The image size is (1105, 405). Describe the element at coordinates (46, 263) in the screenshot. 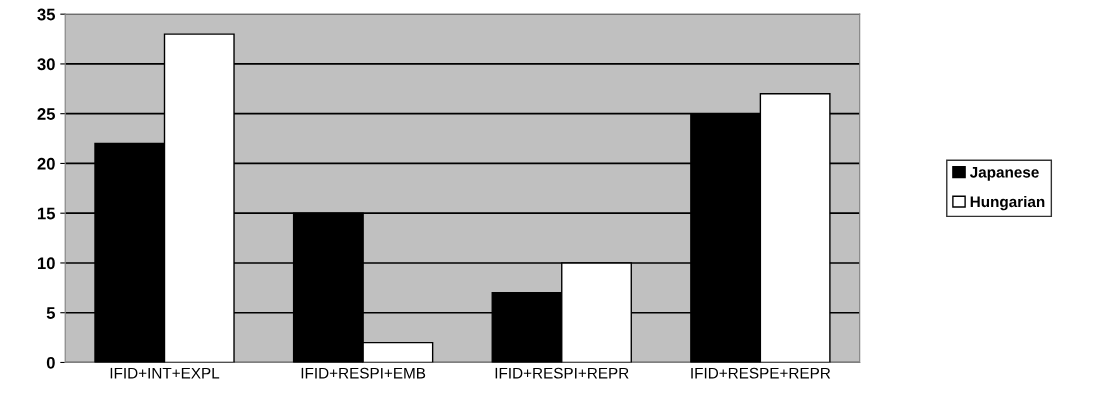

I see `y-tick-label: 10` at that location.